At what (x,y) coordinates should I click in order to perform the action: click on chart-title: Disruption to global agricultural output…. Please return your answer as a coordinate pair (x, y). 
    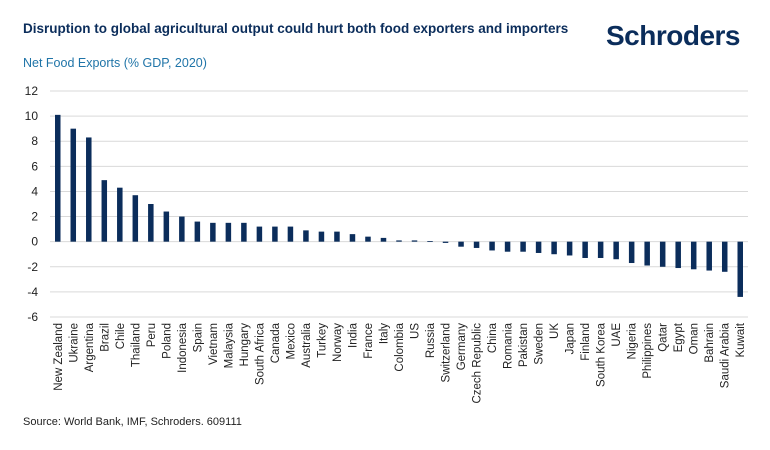
    Looking at the image, I should click on (296, 28).